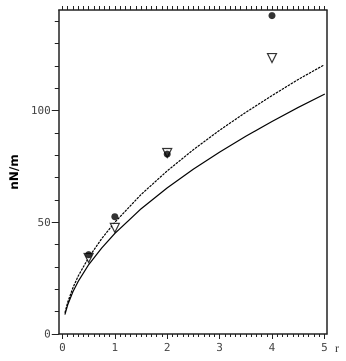 This screenshot has height=361, width=346. I want to click on y-axis-title: nN/m, so click(14, 172).